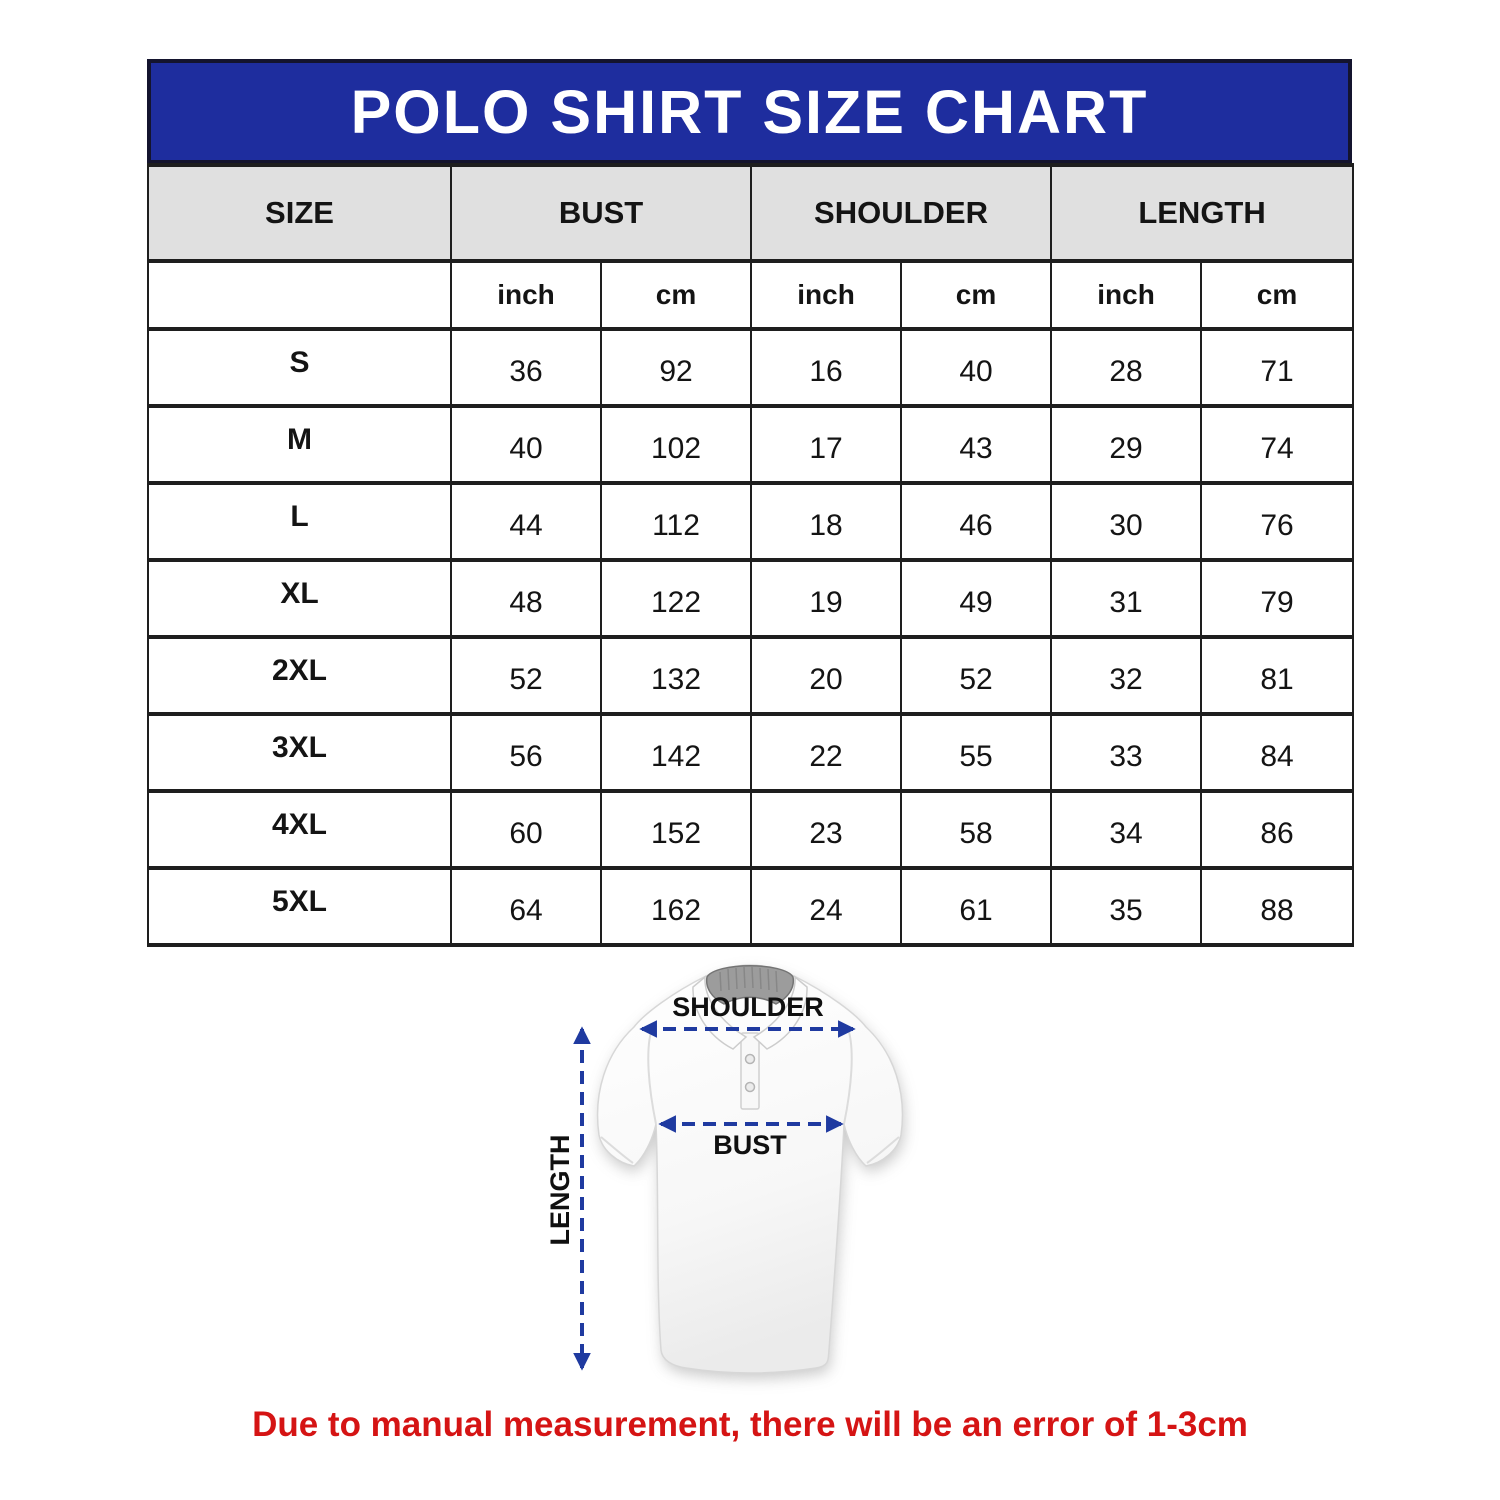 The width and height of the screenshot is (1500, 1500). I want to click on shirt-collar, so click(750, 1037).